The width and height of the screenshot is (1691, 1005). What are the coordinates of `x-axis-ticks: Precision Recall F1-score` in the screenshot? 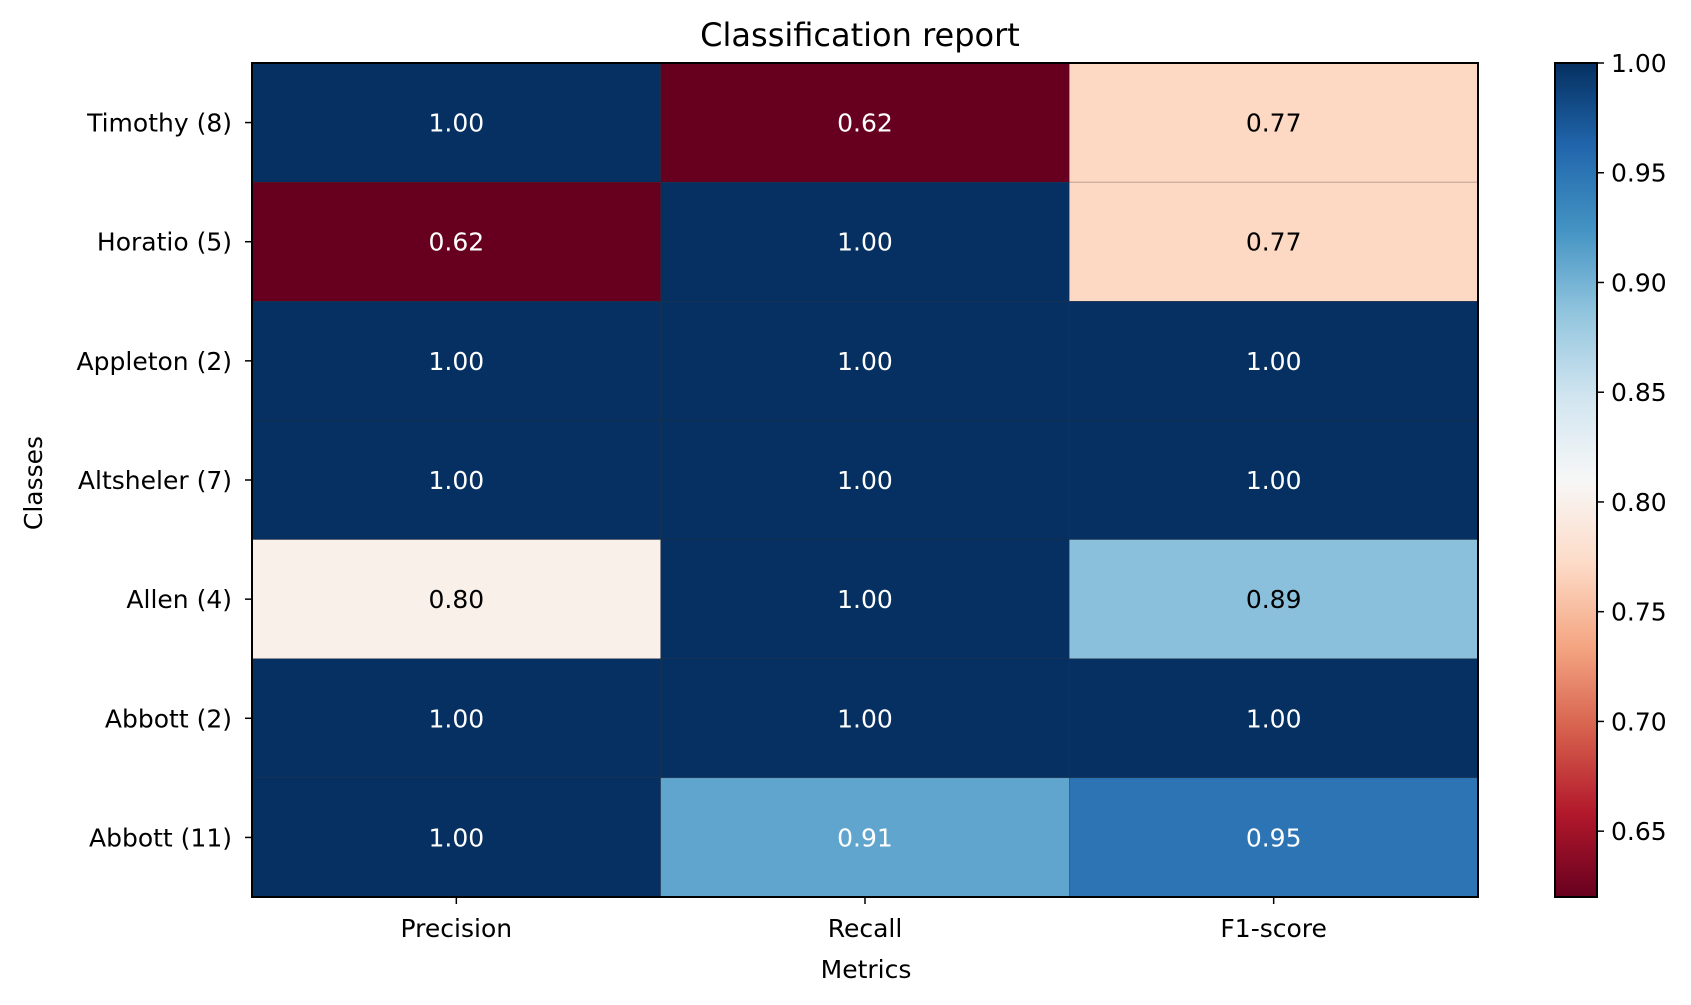 It's located at (864, 920).